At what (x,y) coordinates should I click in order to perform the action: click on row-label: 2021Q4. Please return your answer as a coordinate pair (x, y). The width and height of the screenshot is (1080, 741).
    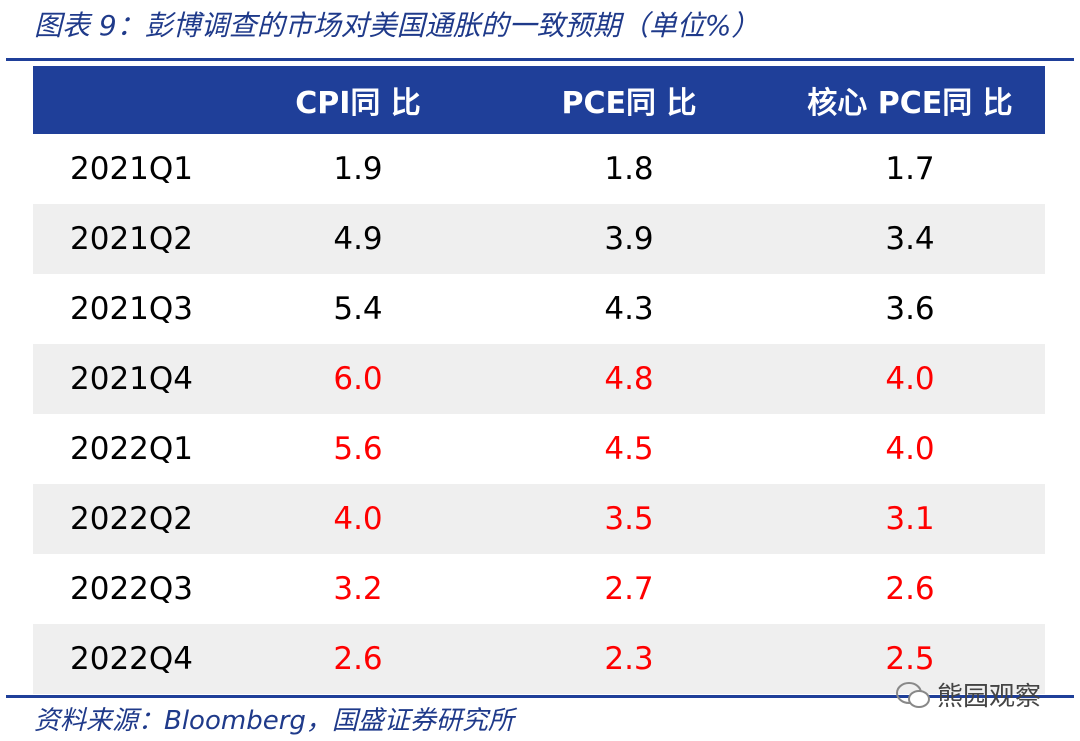
    Looking at the image, I should click on (132, 379).